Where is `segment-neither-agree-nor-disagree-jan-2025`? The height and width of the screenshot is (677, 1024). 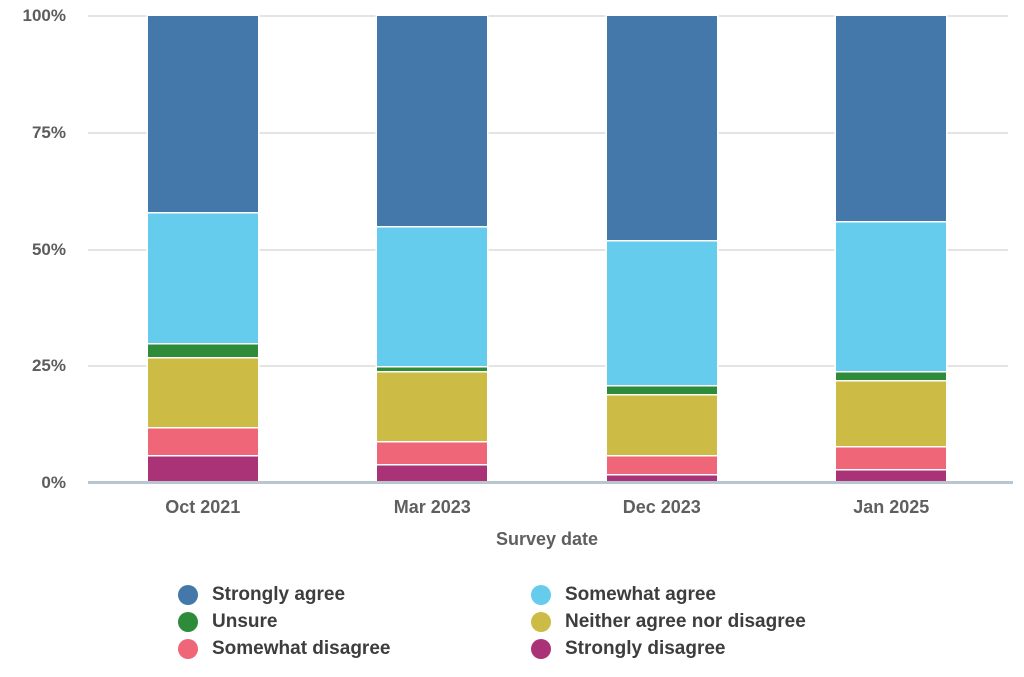
segment-neither-agree-nor-disagree-jan-2025 is located at coordinates (891, 413).